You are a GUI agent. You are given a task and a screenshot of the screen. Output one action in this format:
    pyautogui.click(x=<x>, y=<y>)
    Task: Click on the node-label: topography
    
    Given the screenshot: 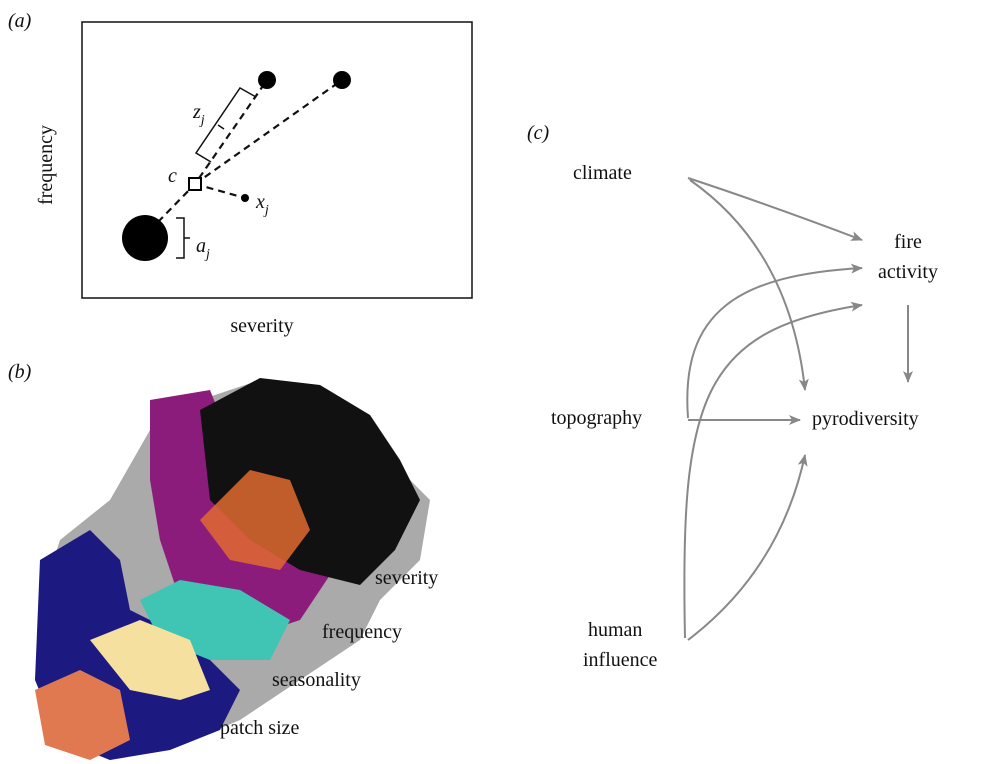 What is the action you would take?
    pyautogui.click(x=596, y=418)
    